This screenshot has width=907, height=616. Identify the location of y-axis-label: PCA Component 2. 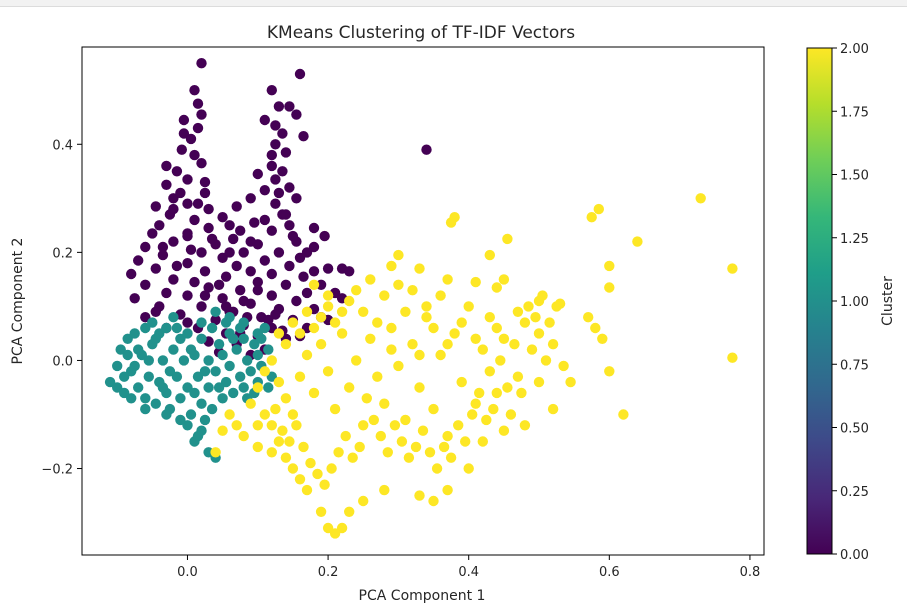
(18, 301).